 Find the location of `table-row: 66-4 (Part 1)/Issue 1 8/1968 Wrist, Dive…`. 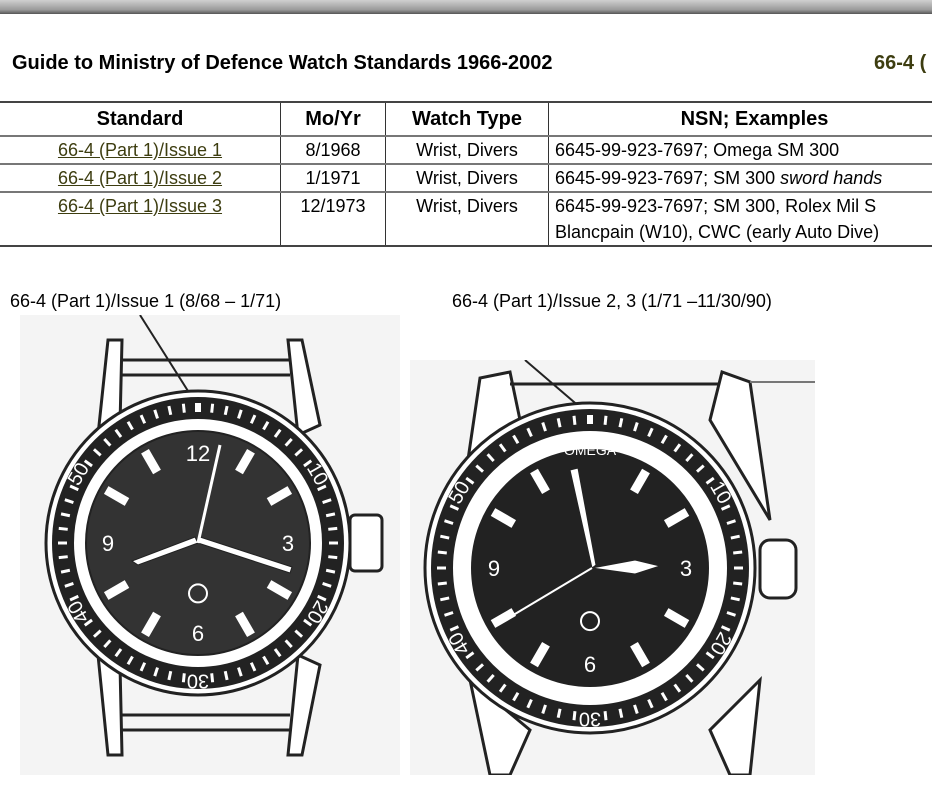

table-row: 66-4 (Part 1)/Issue 1 8/1968 Wrist, Dive… is located at coordinates (466, 149).